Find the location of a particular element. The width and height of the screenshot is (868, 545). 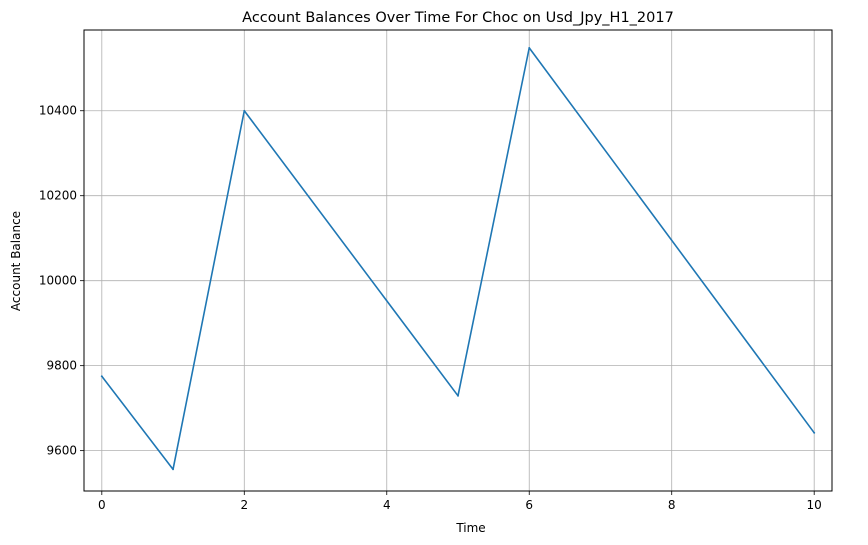

x-tick-label: 10 is located at coordinates (814, 505).